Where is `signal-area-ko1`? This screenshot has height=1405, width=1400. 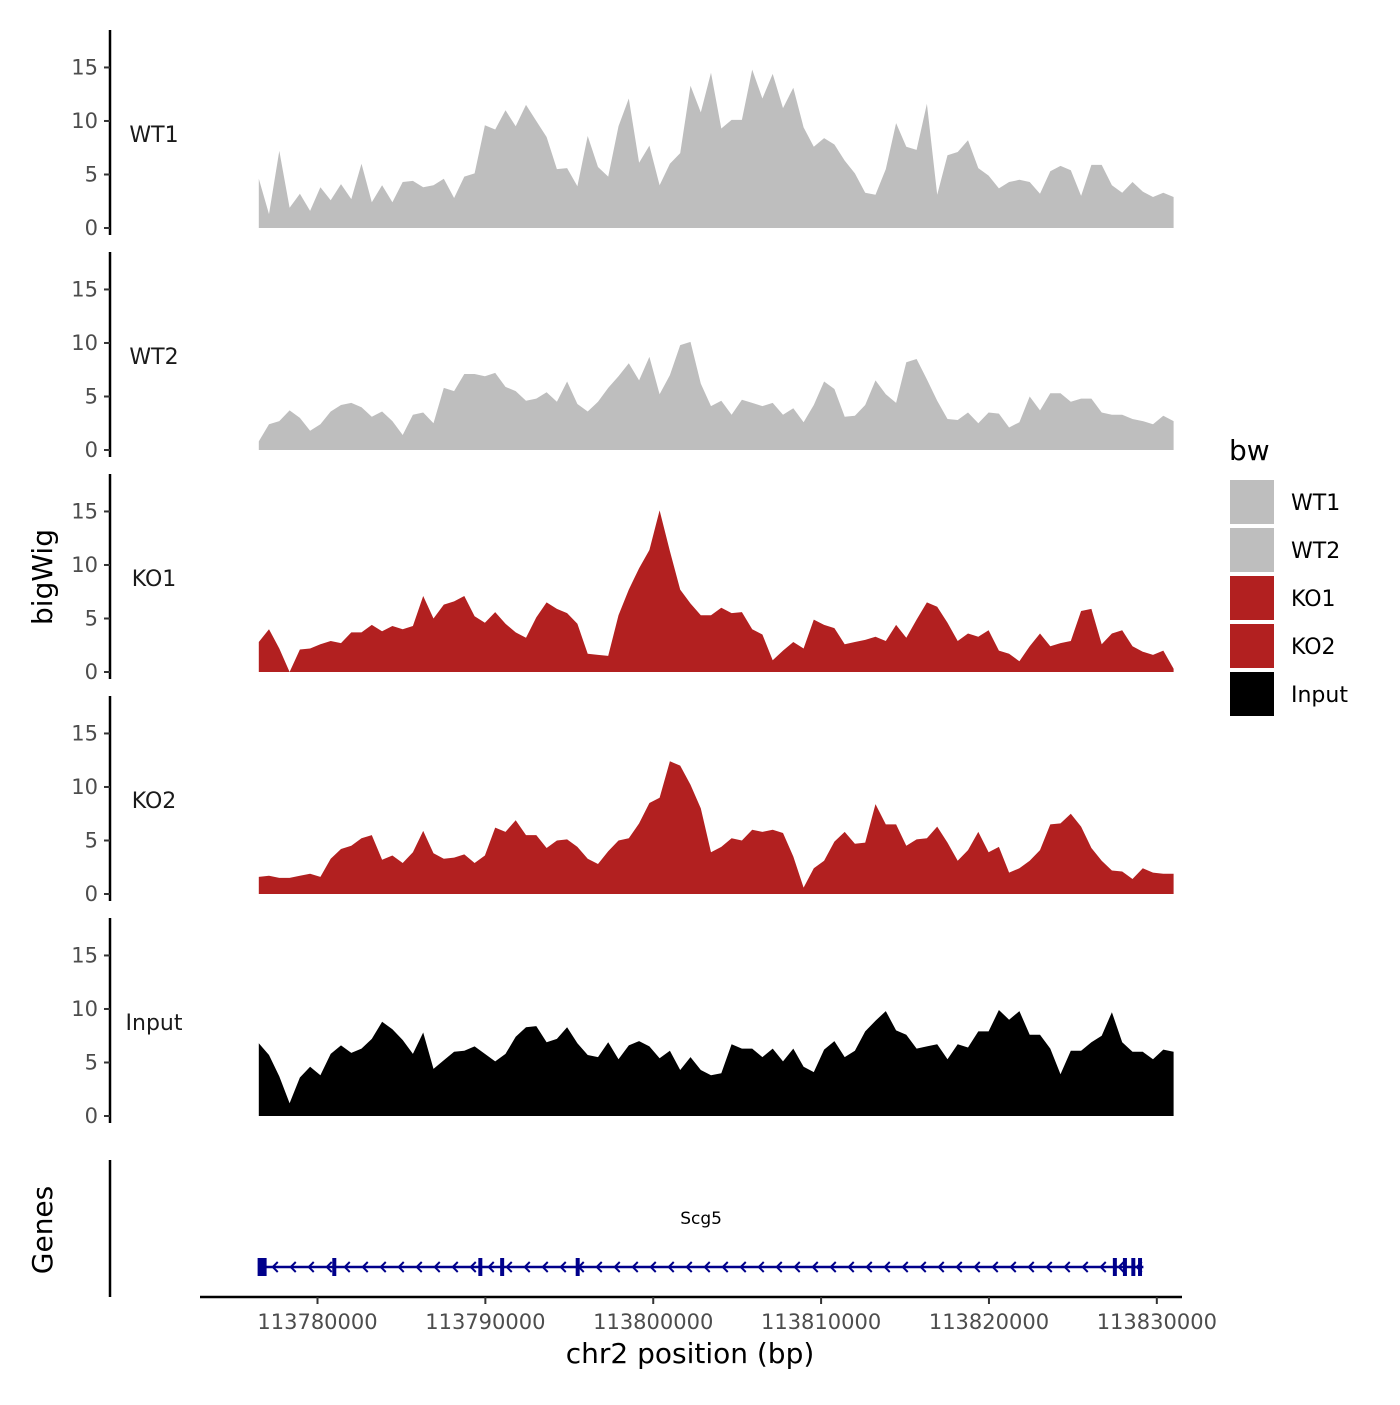 signal-area-ko1 is located at coordinates (716, 591).